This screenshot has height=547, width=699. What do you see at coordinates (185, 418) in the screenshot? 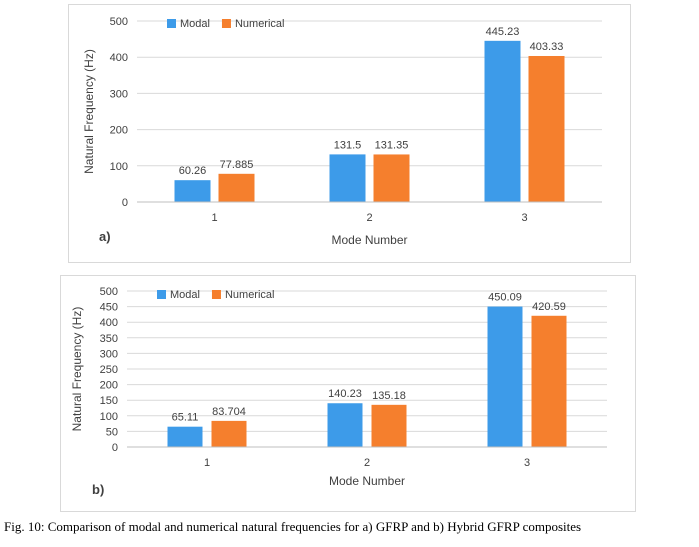
I see `data-label: 65.11` at bounding box center [185, 418].